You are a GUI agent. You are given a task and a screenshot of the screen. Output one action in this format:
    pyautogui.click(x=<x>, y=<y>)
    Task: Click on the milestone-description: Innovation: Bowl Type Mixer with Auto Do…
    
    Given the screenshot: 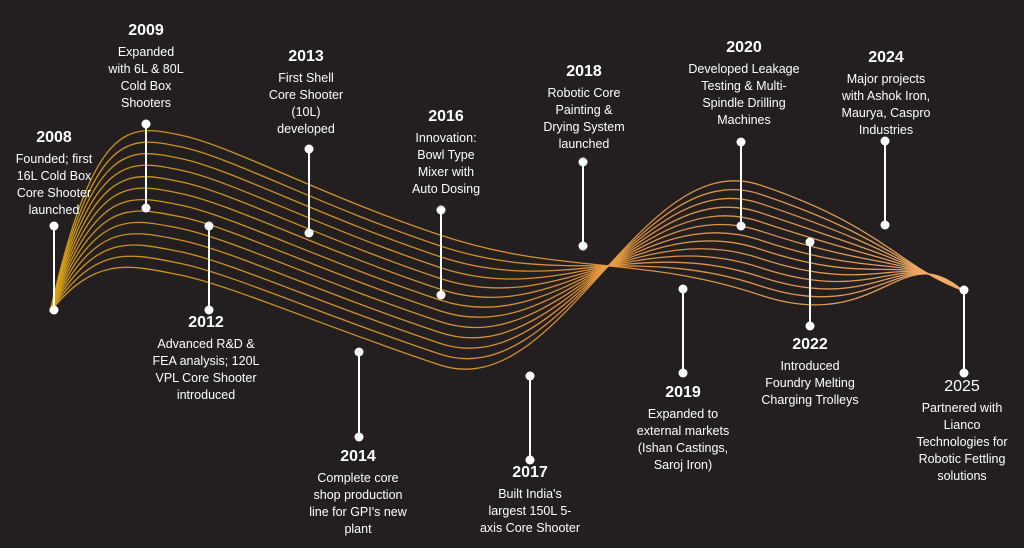 What is the action you would take?
    pyautogui.click(x=446, y=163)
    